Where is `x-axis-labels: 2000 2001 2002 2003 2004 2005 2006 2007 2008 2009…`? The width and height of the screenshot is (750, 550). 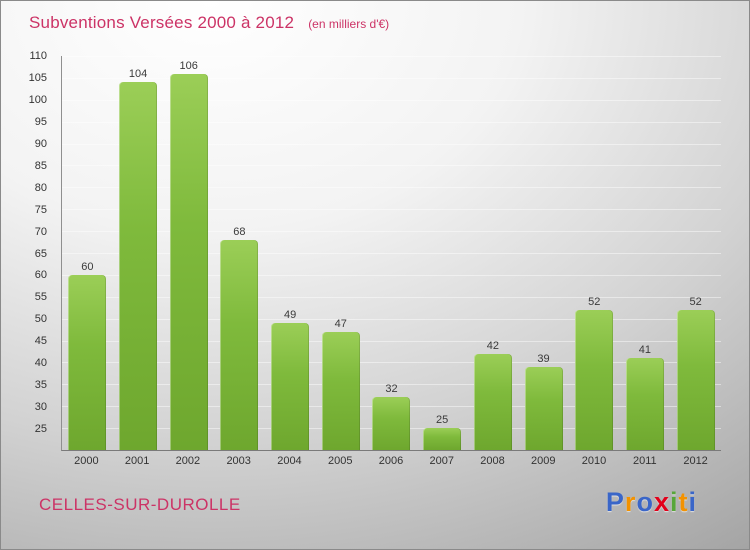
x-axis-labels: 2000 2001 2002 2003 2004 2005 2006 2007 2008 2009… is located at coordinates (391, 461).